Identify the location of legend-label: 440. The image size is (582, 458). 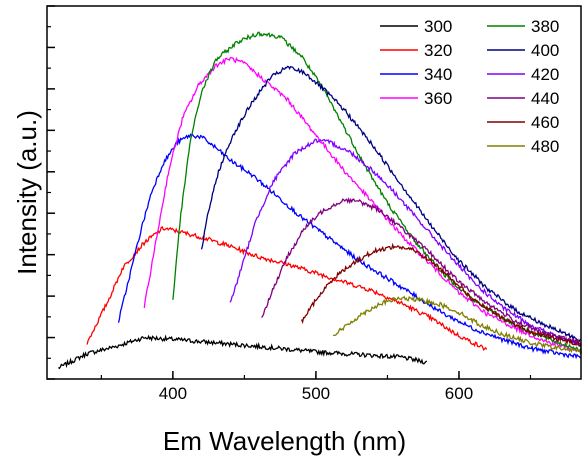
(545, 98).